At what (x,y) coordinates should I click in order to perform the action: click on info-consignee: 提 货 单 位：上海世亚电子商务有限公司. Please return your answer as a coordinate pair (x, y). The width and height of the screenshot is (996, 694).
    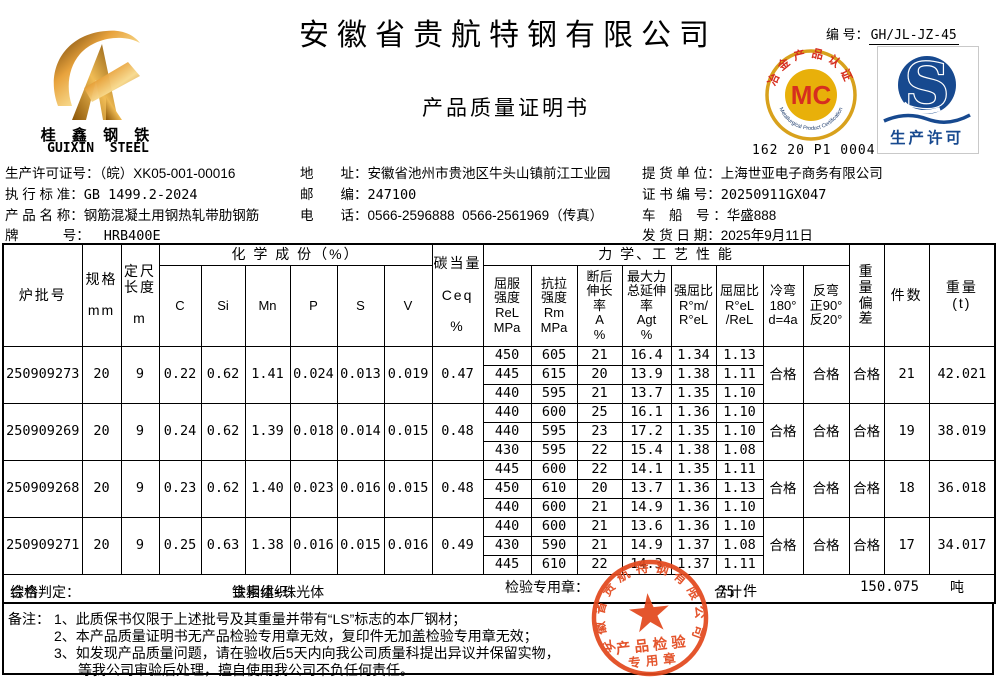
    Looking at the image, I should click on (762, 173).